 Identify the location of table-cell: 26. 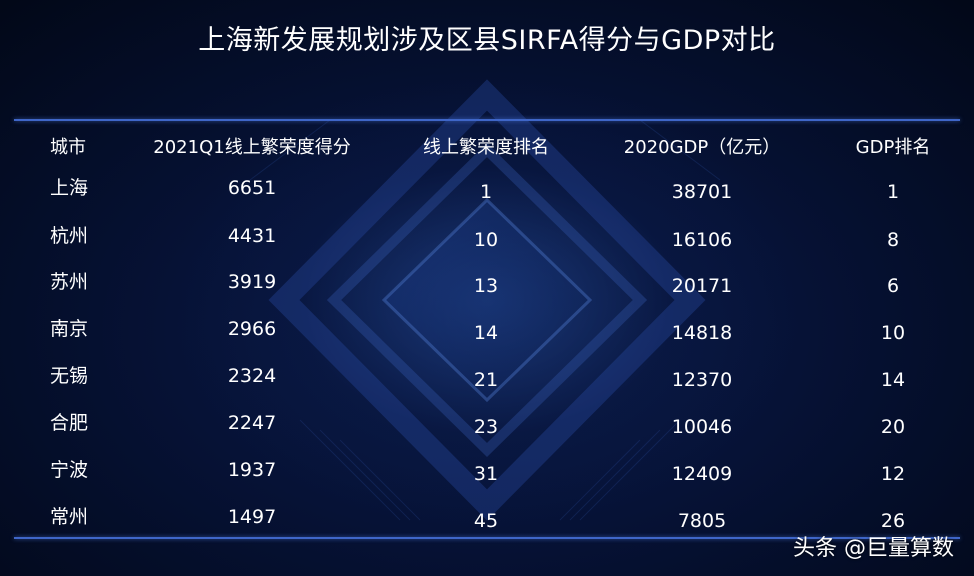
(893, 521).